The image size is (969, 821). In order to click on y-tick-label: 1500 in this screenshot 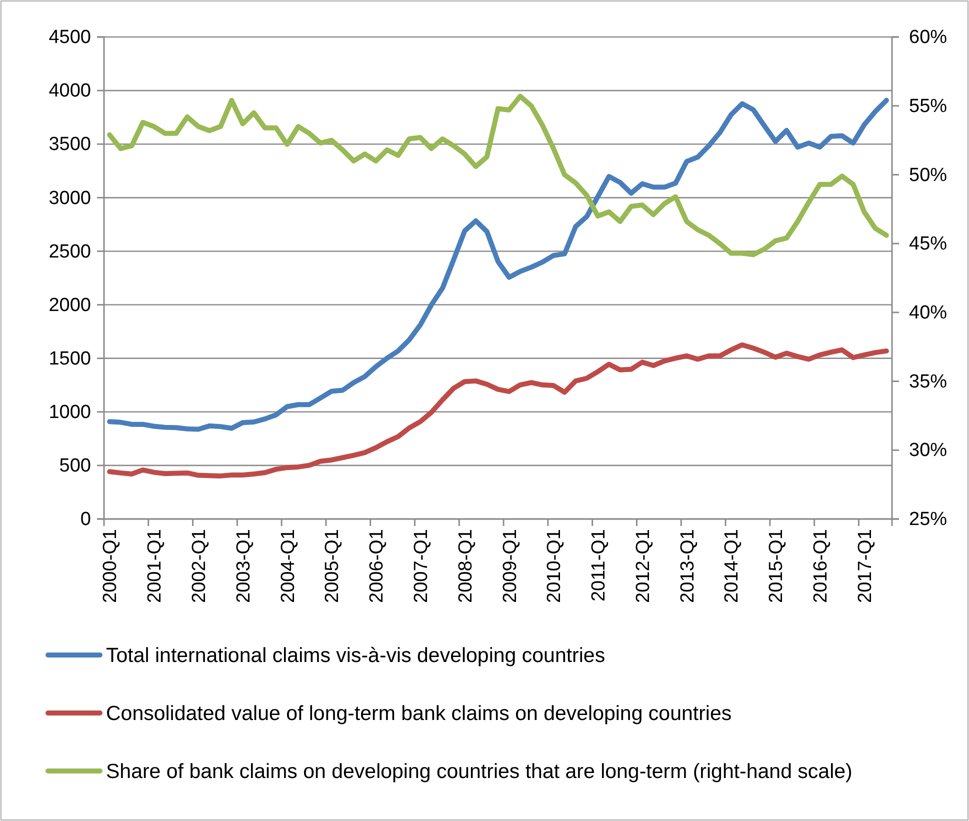, I will do `click(69, 359)`.